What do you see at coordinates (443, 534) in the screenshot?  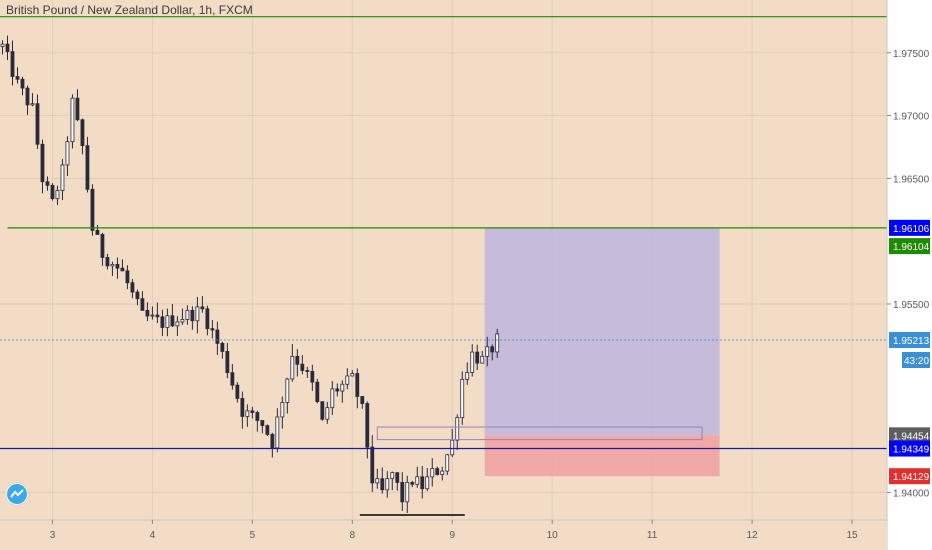 I see `time-axis: 3 4 5 8 9 10 11 12 15` at bounding box center [443, 534].